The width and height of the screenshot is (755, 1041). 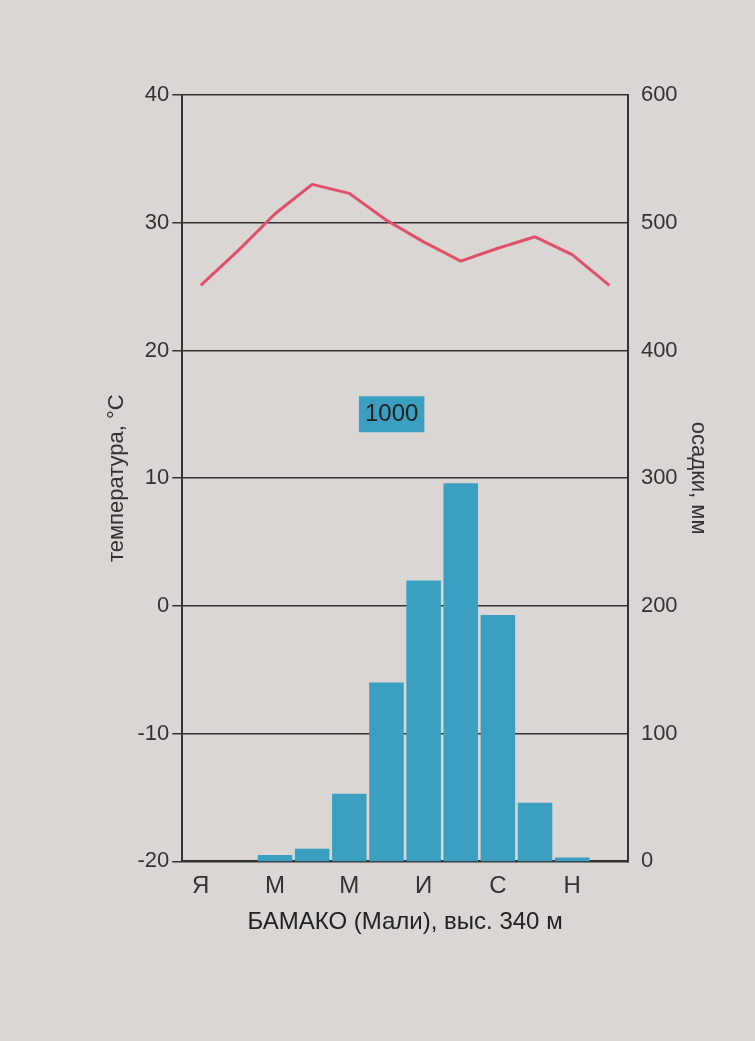 What do you see at coordinates (659, 221) in the screenshot?
I see `y2-tick-label: 500` at bounding box center [659, 221].